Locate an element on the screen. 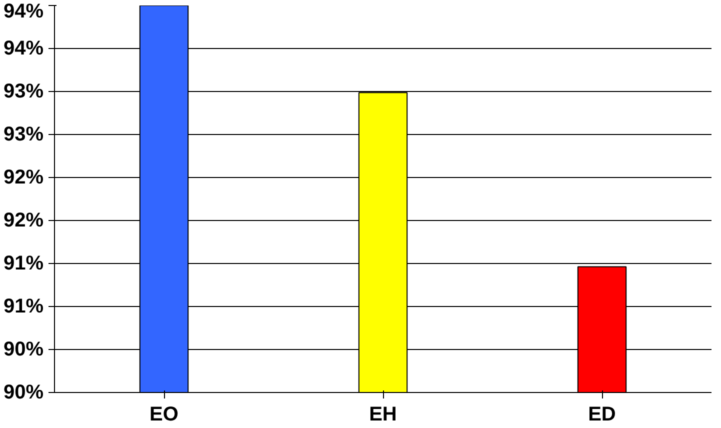 The width and height of the screenshot is (721, 428). x-tick-label: EO is located at coordinates (164, 415).